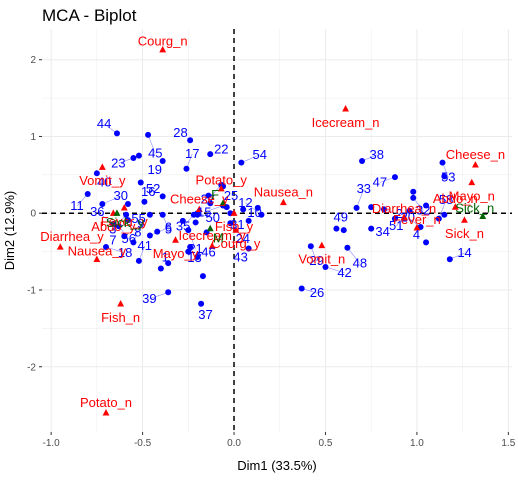 The height and width of the screenshot is (480, 518). Describe the element at coordinates (380, 182) in the screenshot. I see `individual-label: 47` at that location.